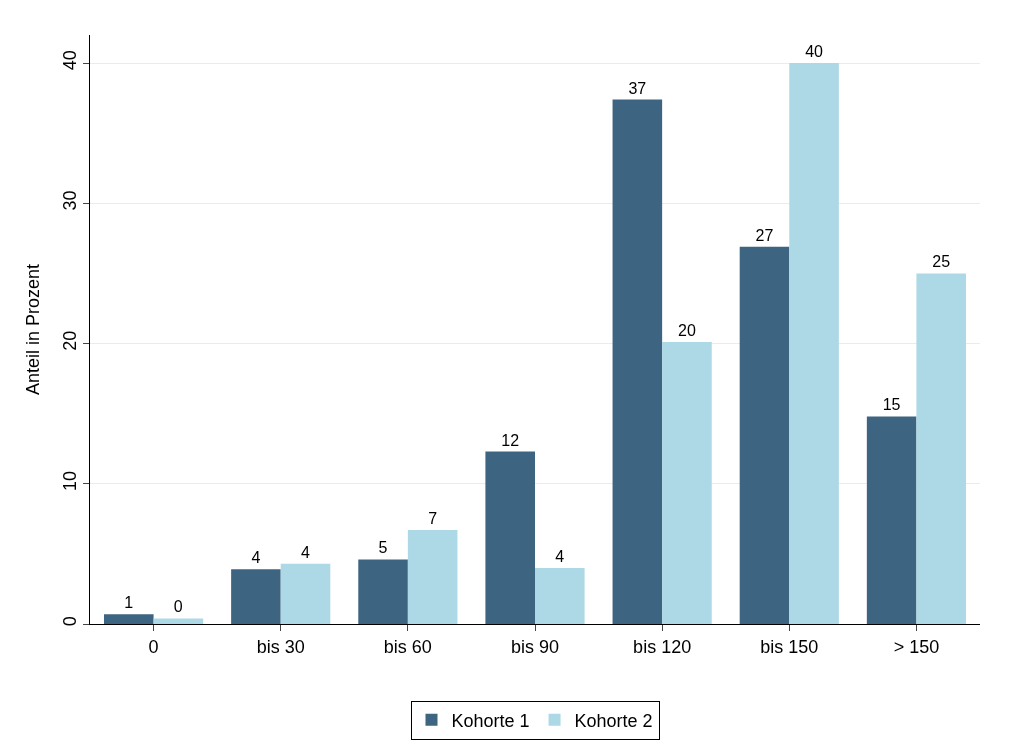 The height and width of the screenshot is (754, 1030). I want to click on y-tick-label: 20, so click(69, 340).